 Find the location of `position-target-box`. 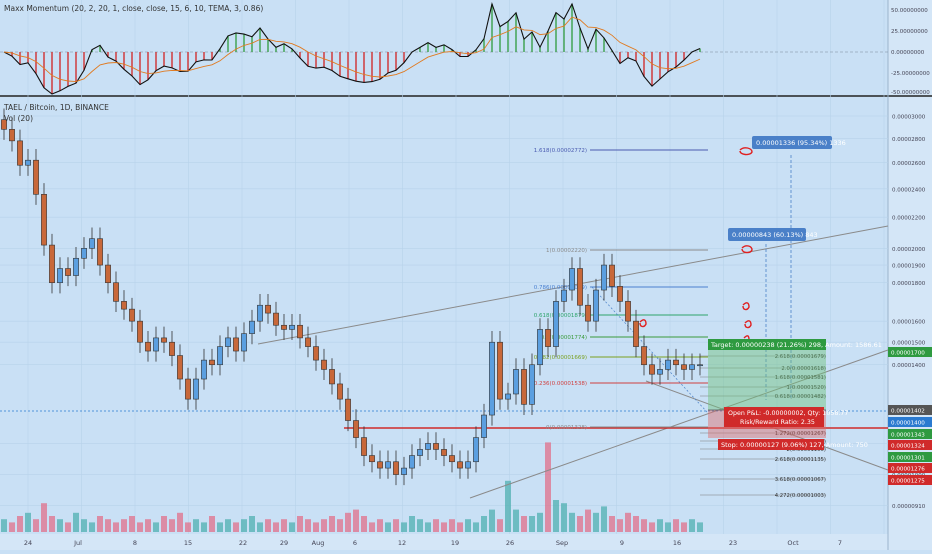

position-target-box is located at coordinates (767, 344).